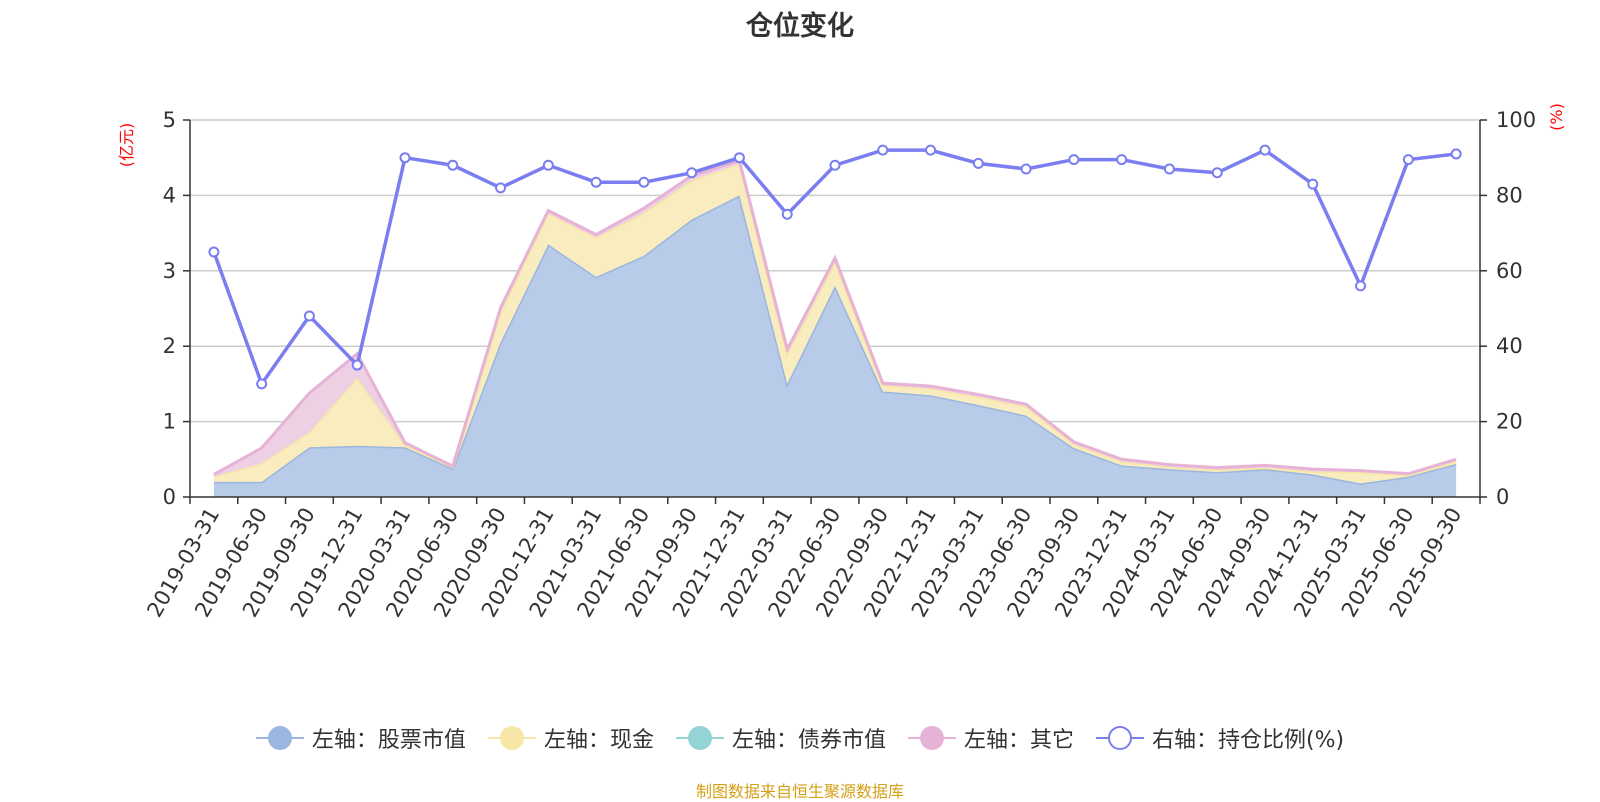  Describe the element at coordinates (169, 195) in the screenshot. I see `left-tick-label: 4` at that location.